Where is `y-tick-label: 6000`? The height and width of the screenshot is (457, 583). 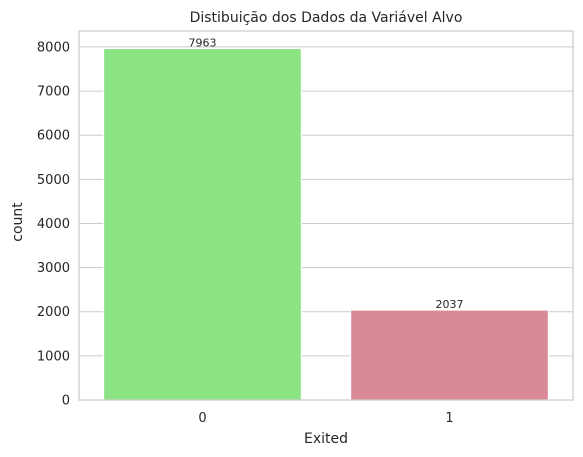 y-tick-label: 6000 is located at coordinates (53, 136).